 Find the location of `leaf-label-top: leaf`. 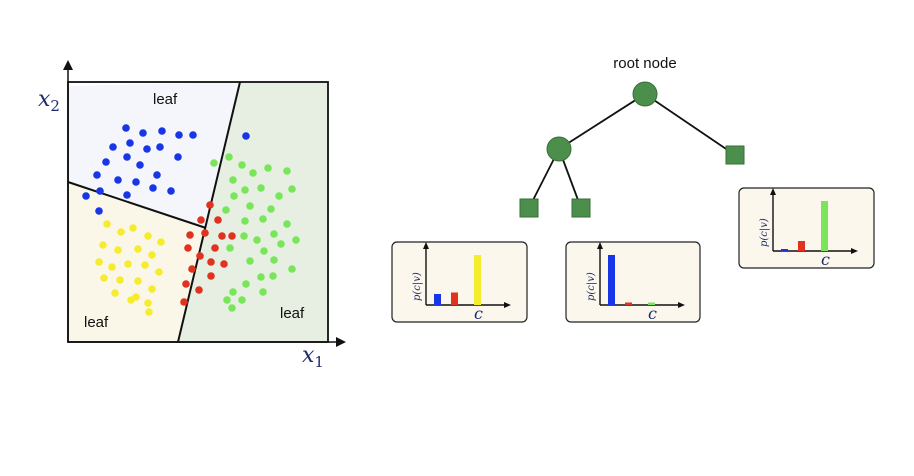

leaf-label-top: leaf is located at coordinates (165, 99).